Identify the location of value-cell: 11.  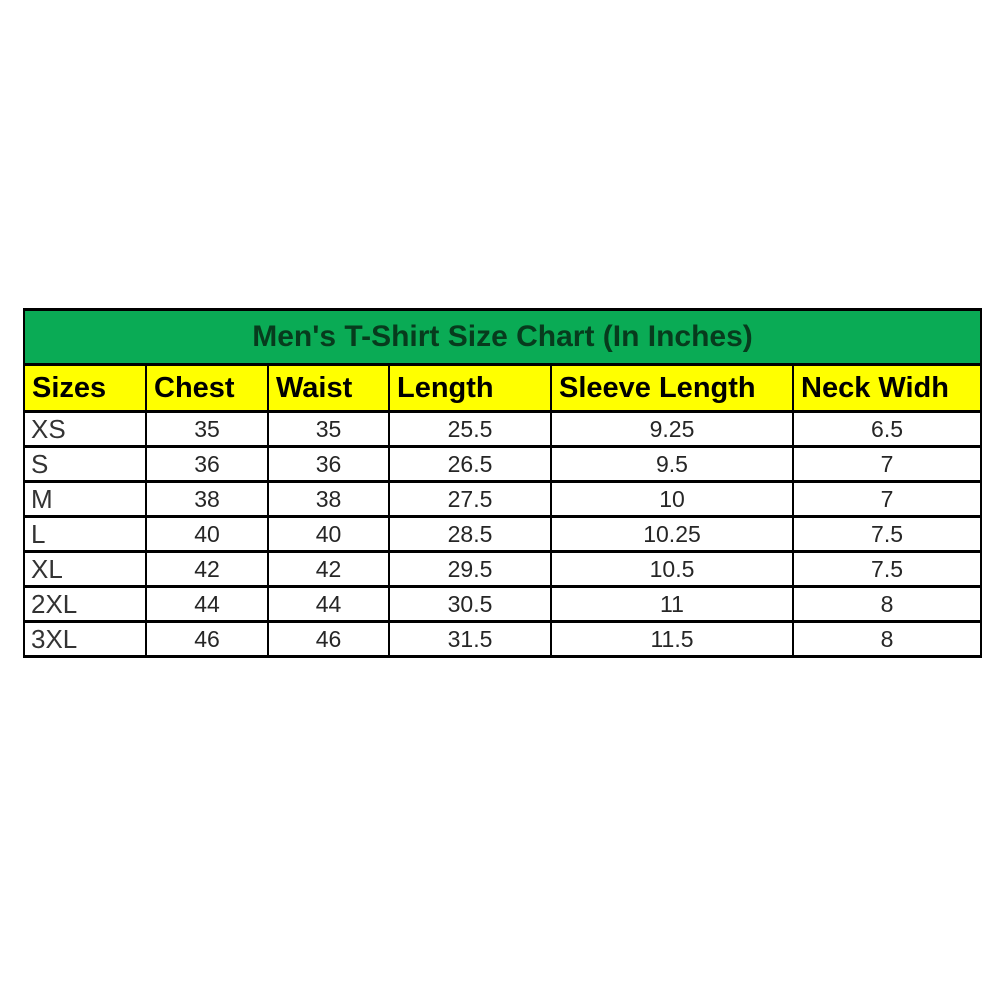
(672, 604).